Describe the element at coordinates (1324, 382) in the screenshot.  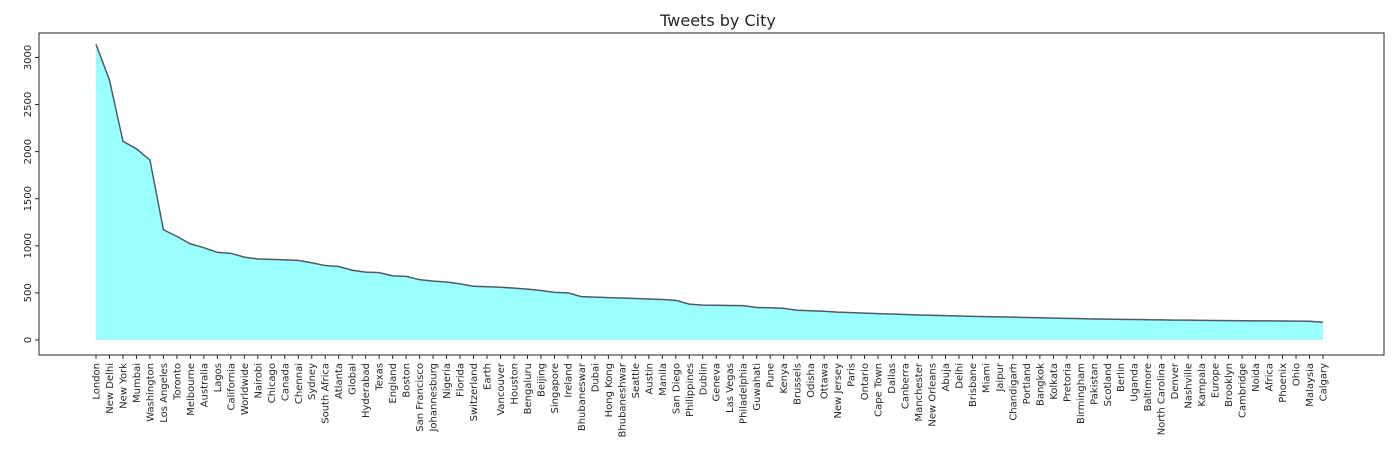
I see `x-tick-label: Calgary` at that location.